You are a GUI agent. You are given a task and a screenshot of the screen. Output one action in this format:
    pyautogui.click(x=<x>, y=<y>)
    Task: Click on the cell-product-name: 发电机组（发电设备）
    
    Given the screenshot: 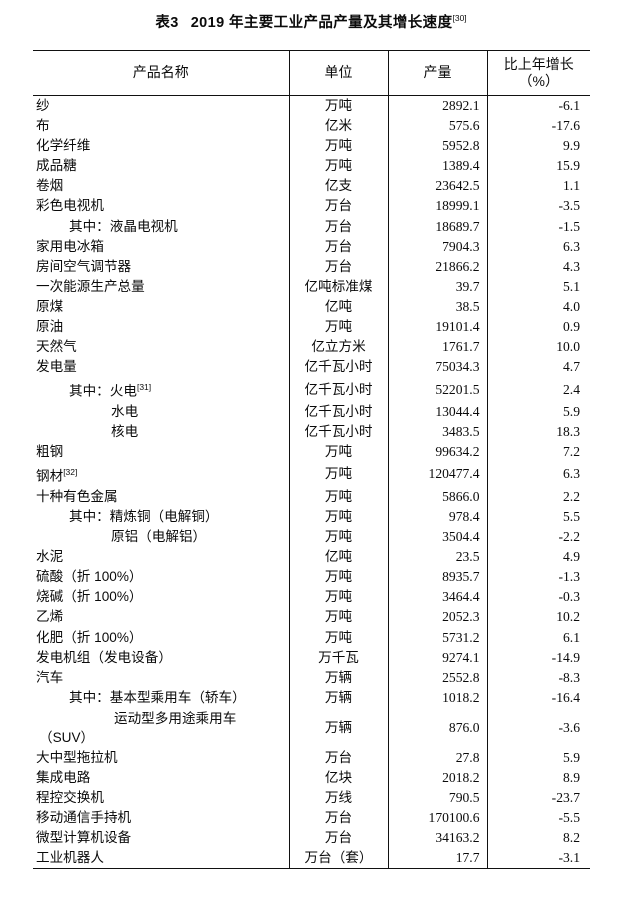 What is the action you would take?
    pyautogui.click(x=104, y=657)
    